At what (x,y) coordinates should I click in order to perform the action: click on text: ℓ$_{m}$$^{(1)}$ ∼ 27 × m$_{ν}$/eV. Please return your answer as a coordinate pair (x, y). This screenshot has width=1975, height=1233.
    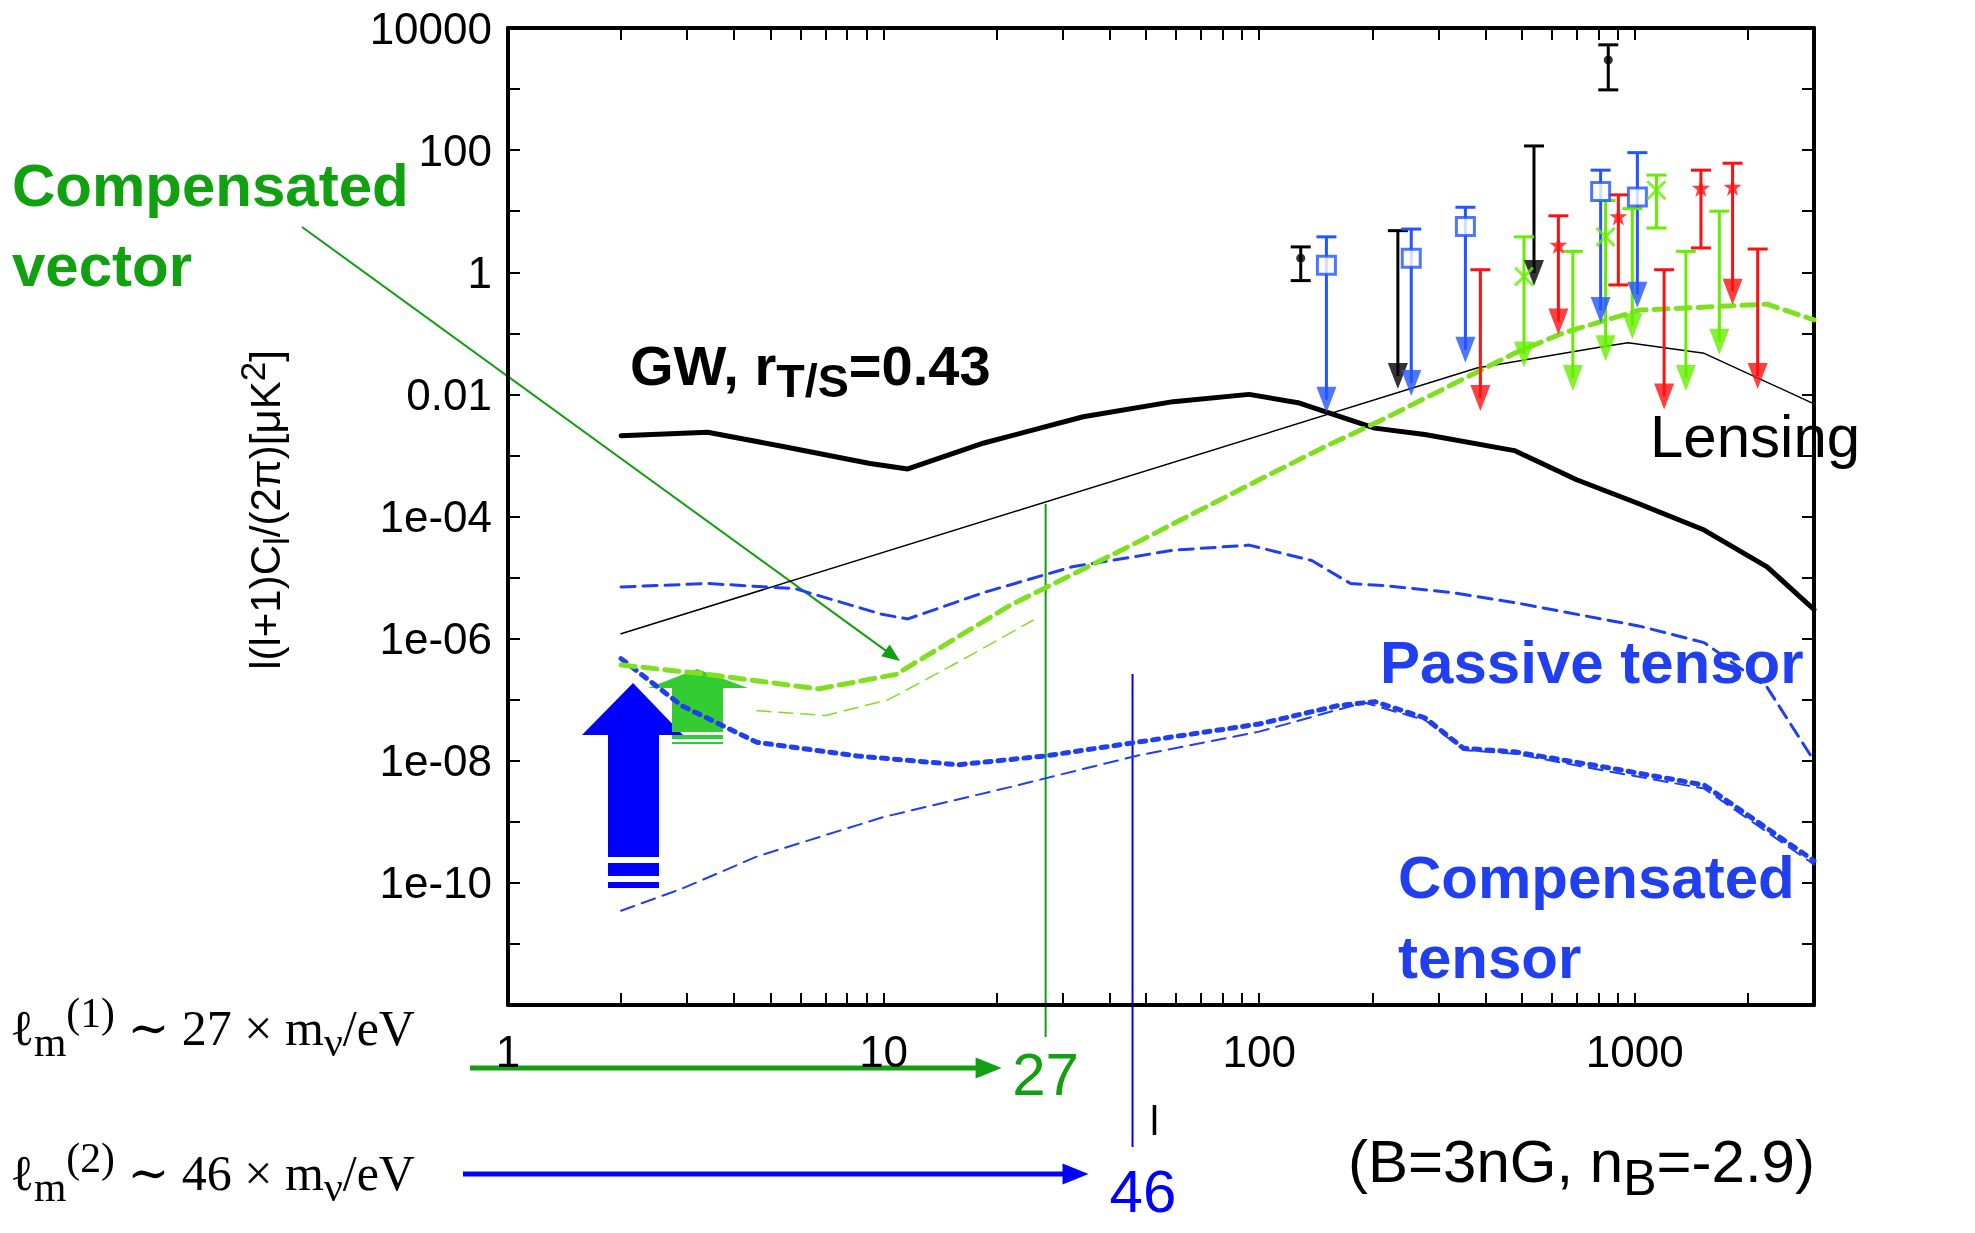
    Looking at the image, I should click on (212, 1028).